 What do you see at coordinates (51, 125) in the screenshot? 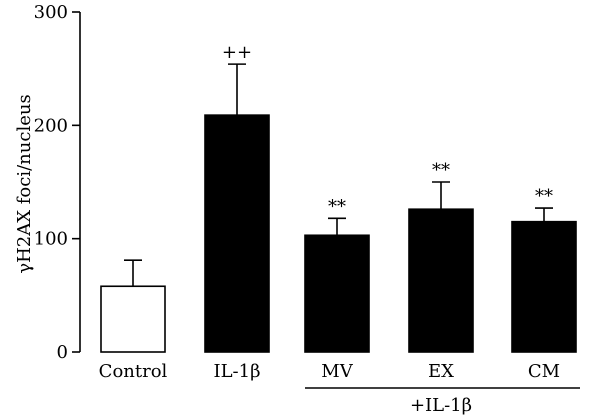
I see `y-tick-label: 200` at bounding box center [51, 125].